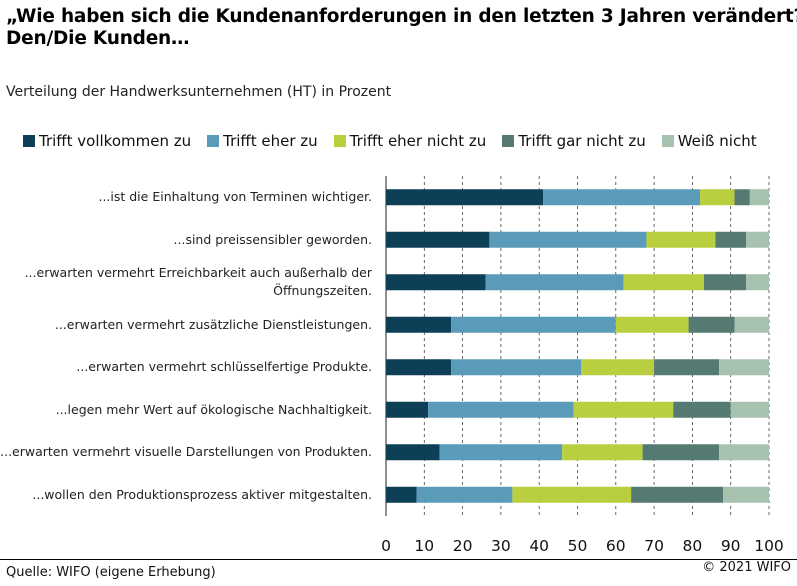 The height and width of the screenshot is (586, 797). Describe the element at coordinates (272, 239) in the screenshot. I see `category-label-line: ...sind preissensibler geworden.` at that location.